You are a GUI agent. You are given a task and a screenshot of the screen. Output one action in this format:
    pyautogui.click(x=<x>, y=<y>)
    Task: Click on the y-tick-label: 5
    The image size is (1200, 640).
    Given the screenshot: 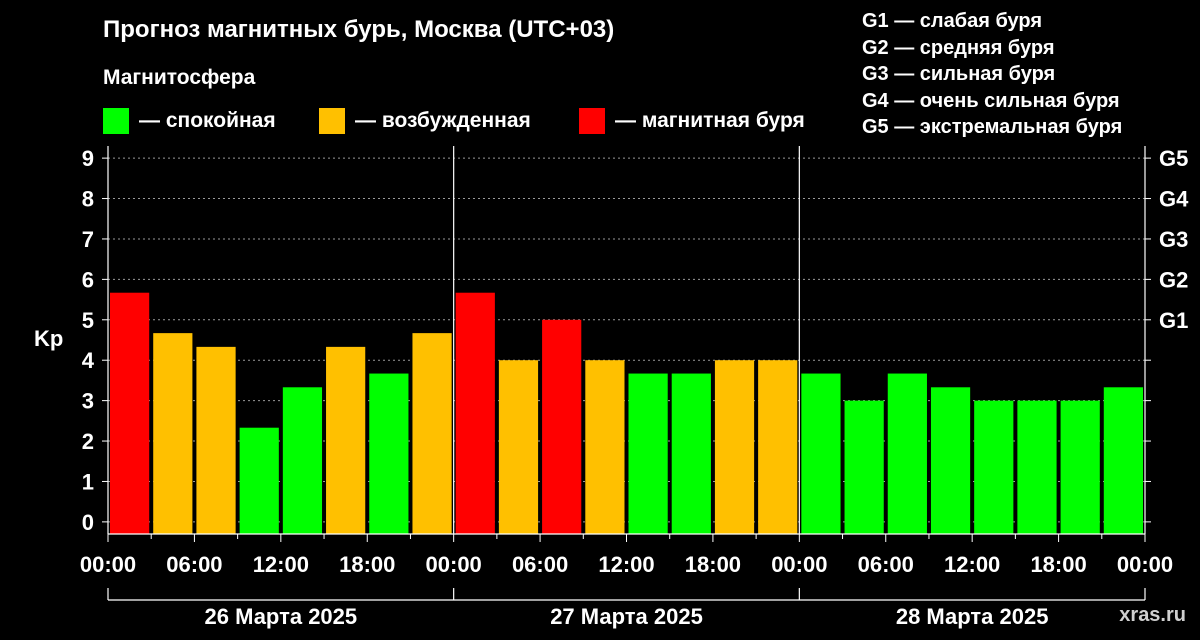 What is the action you would take?
    pyautogui.click(x=88, y=320)
    